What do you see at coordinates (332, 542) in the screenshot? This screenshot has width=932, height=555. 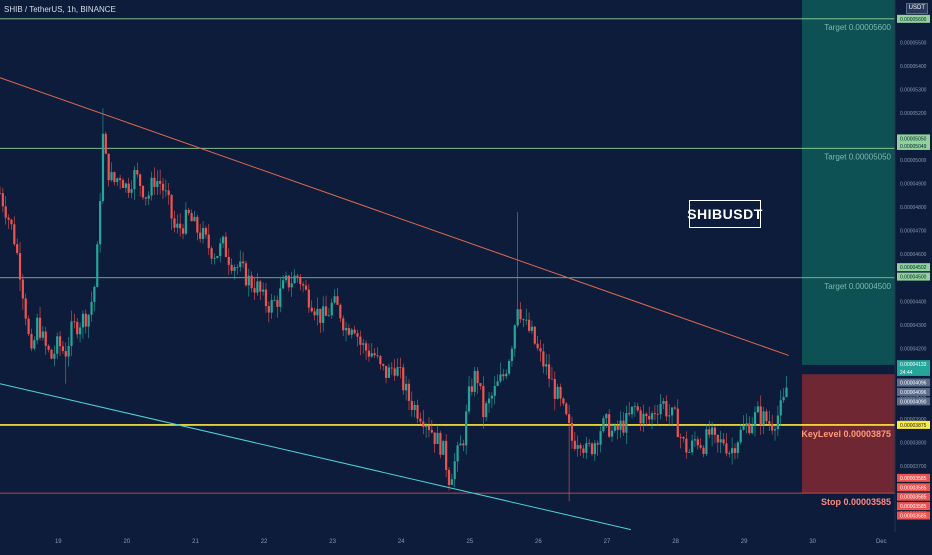 I see `x-tick-label: 23` at bounding box center [332, 542].